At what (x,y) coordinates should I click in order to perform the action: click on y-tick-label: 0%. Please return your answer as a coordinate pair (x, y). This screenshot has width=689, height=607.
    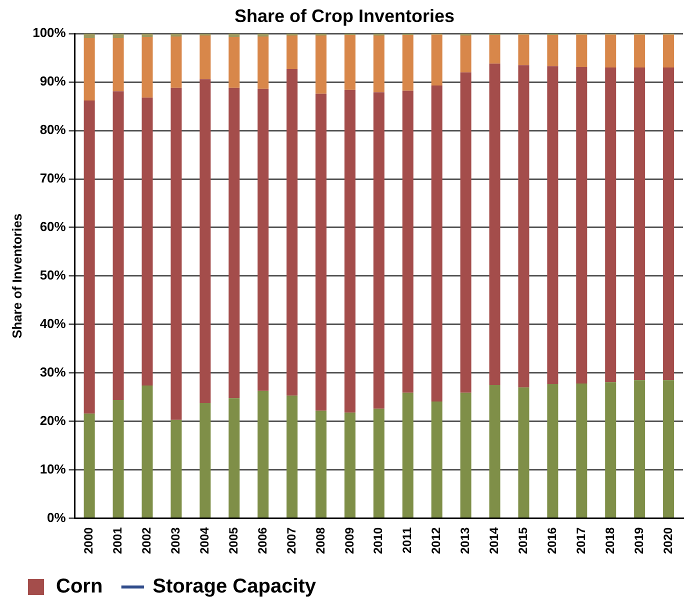
    Looking at the image, I should click on (56, 517).